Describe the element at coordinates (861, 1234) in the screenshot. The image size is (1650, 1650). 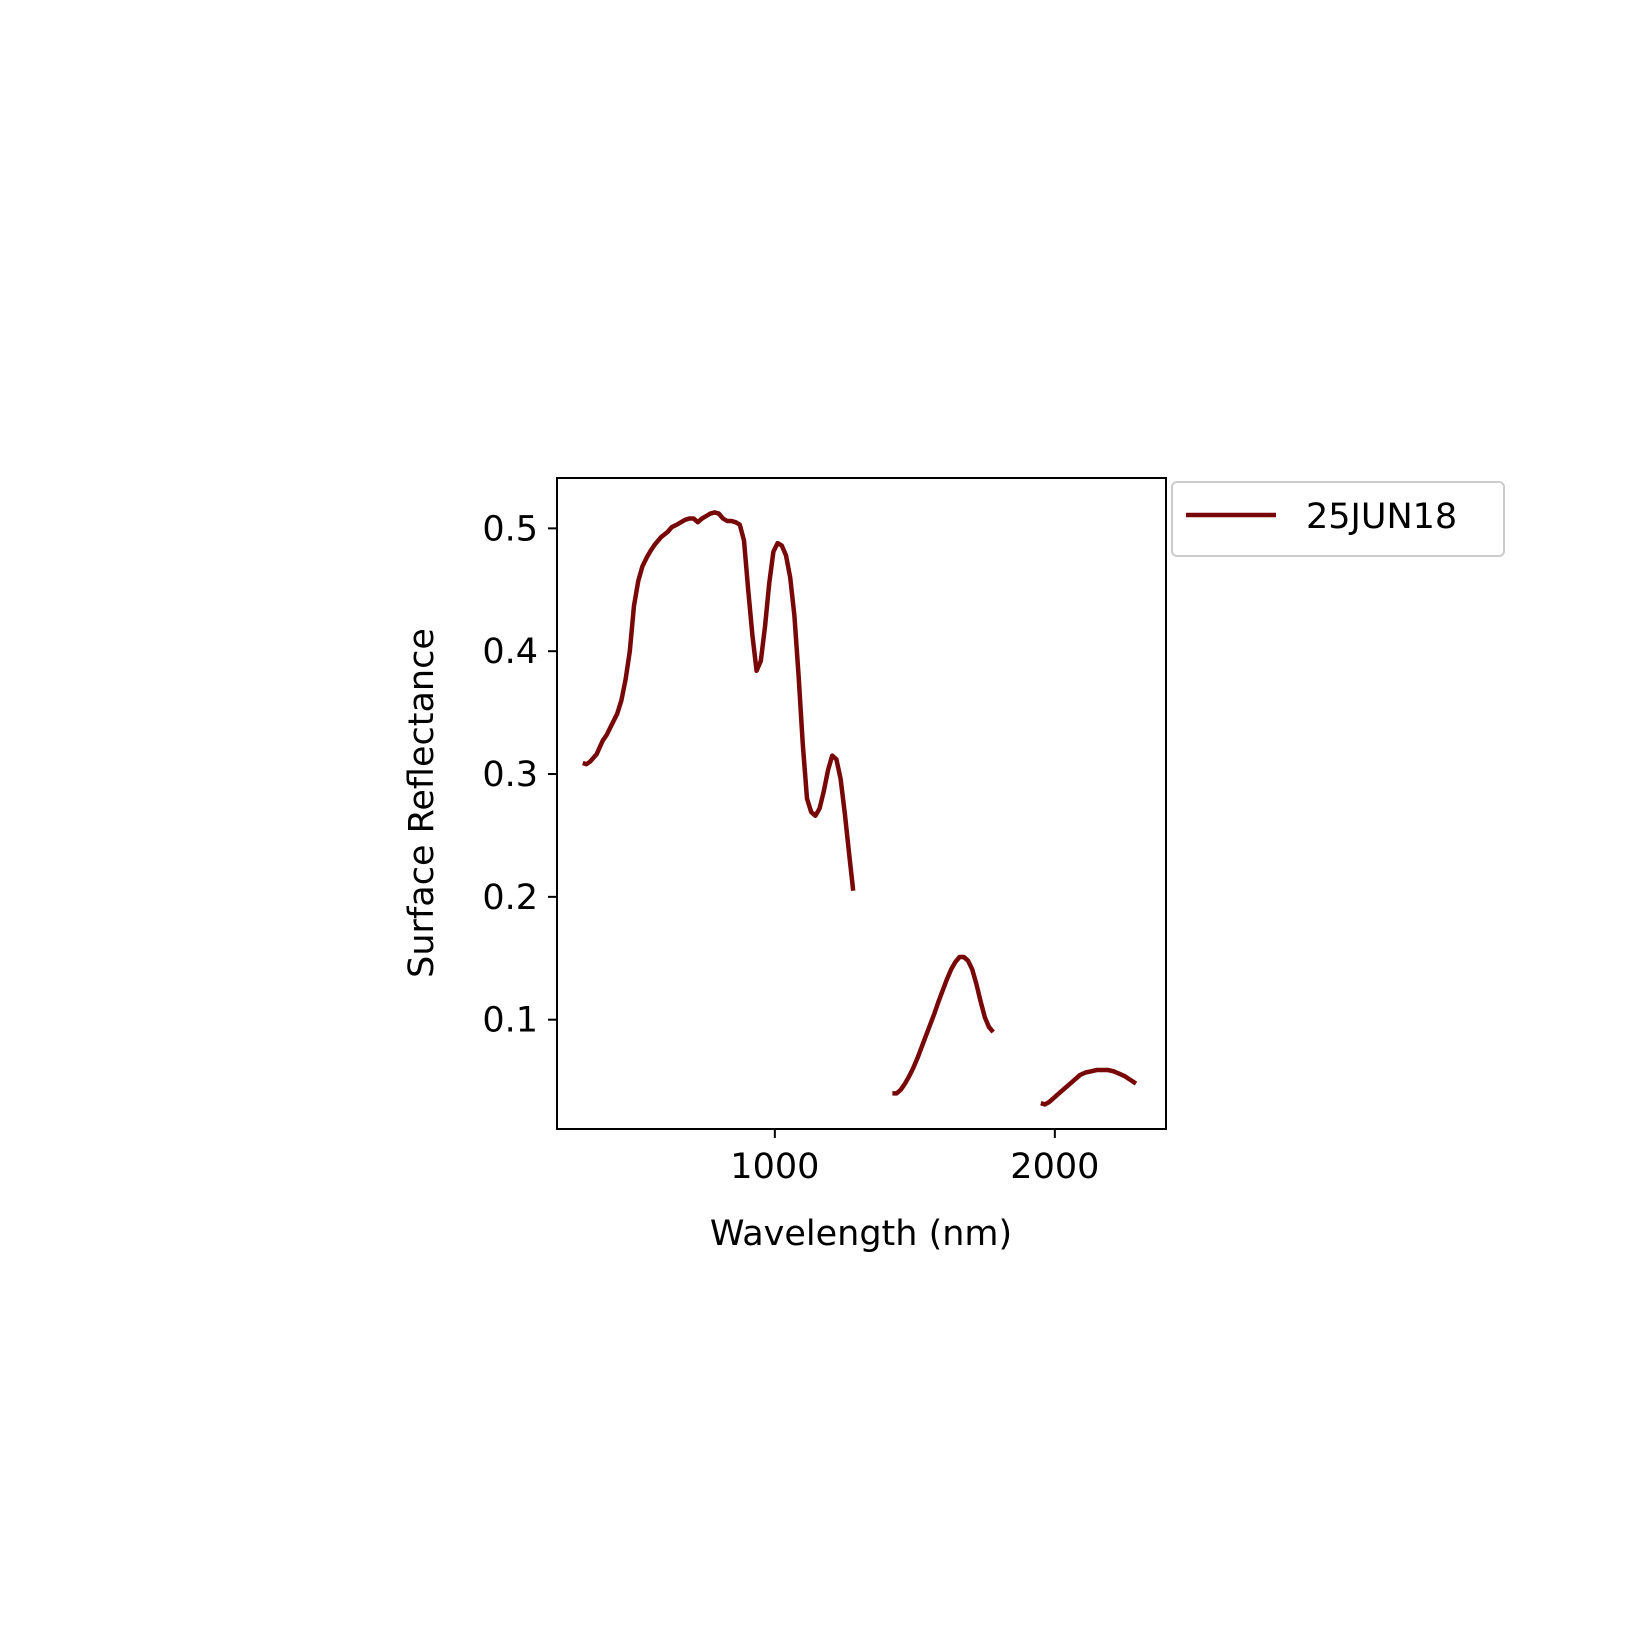
I see `x-axis-title: Wavelength (nm)` at that location.